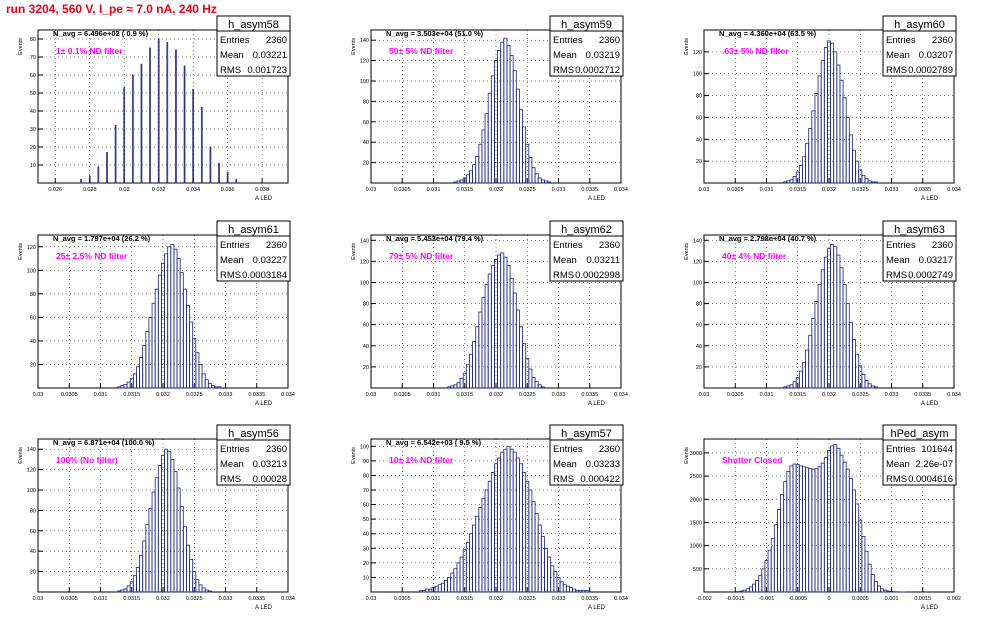 The height and width of the screenshot is (622, 996). I want to click on filter-label: .63± 5% ND filter, so click(755, 51).